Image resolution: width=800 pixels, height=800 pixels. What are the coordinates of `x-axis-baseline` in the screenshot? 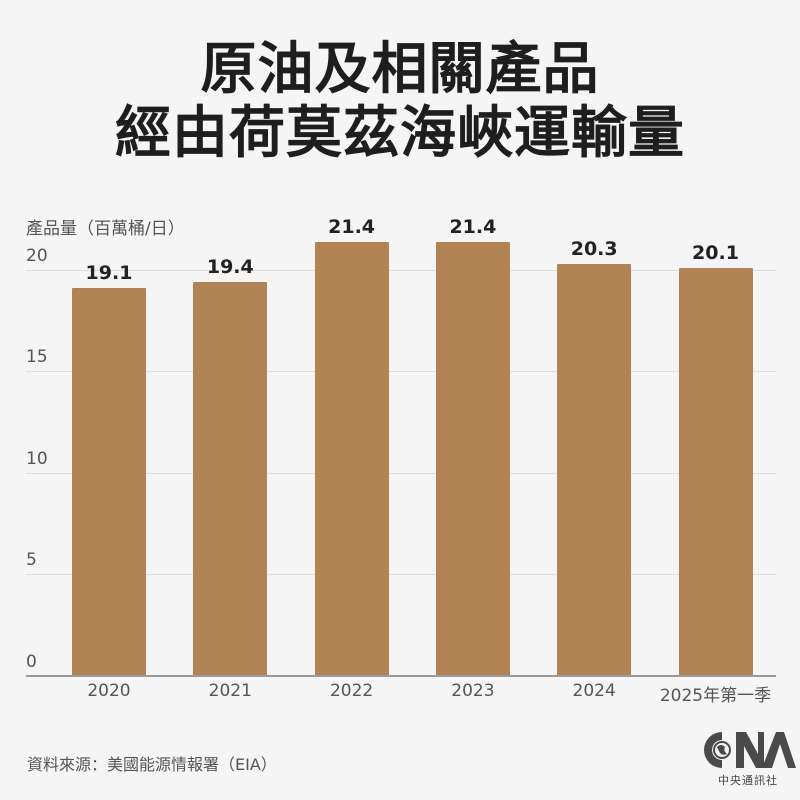 It's located at (401, 676).